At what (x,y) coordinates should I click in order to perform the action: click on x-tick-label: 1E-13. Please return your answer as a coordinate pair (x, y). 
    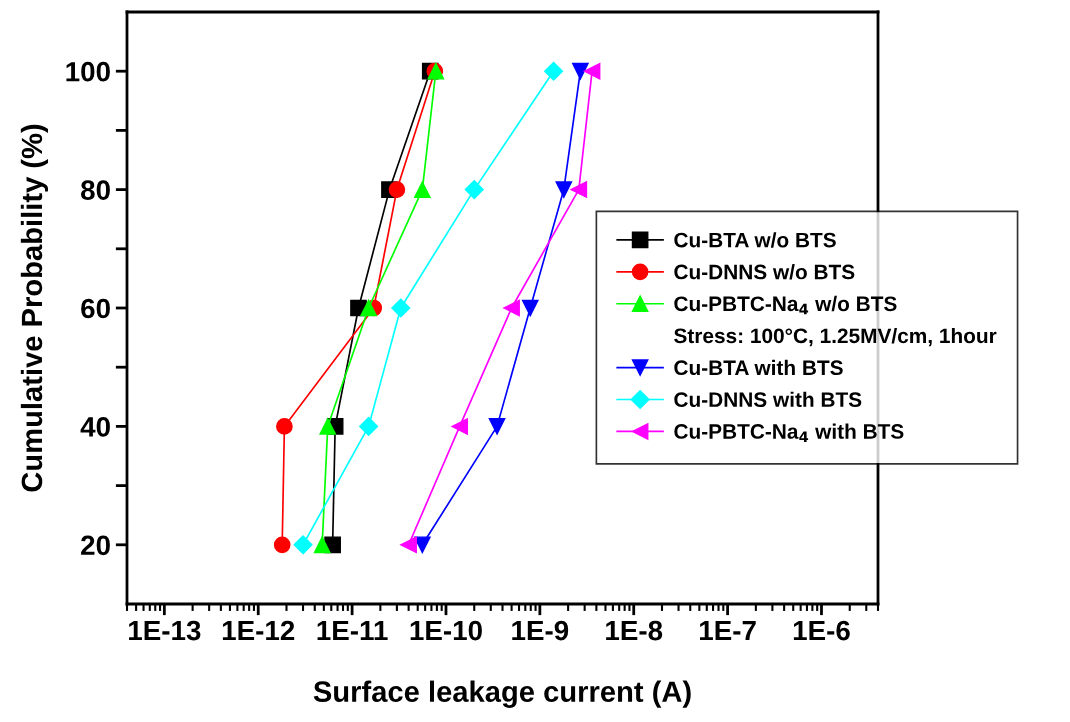
    Looking at the image, I should click on (165, 630).